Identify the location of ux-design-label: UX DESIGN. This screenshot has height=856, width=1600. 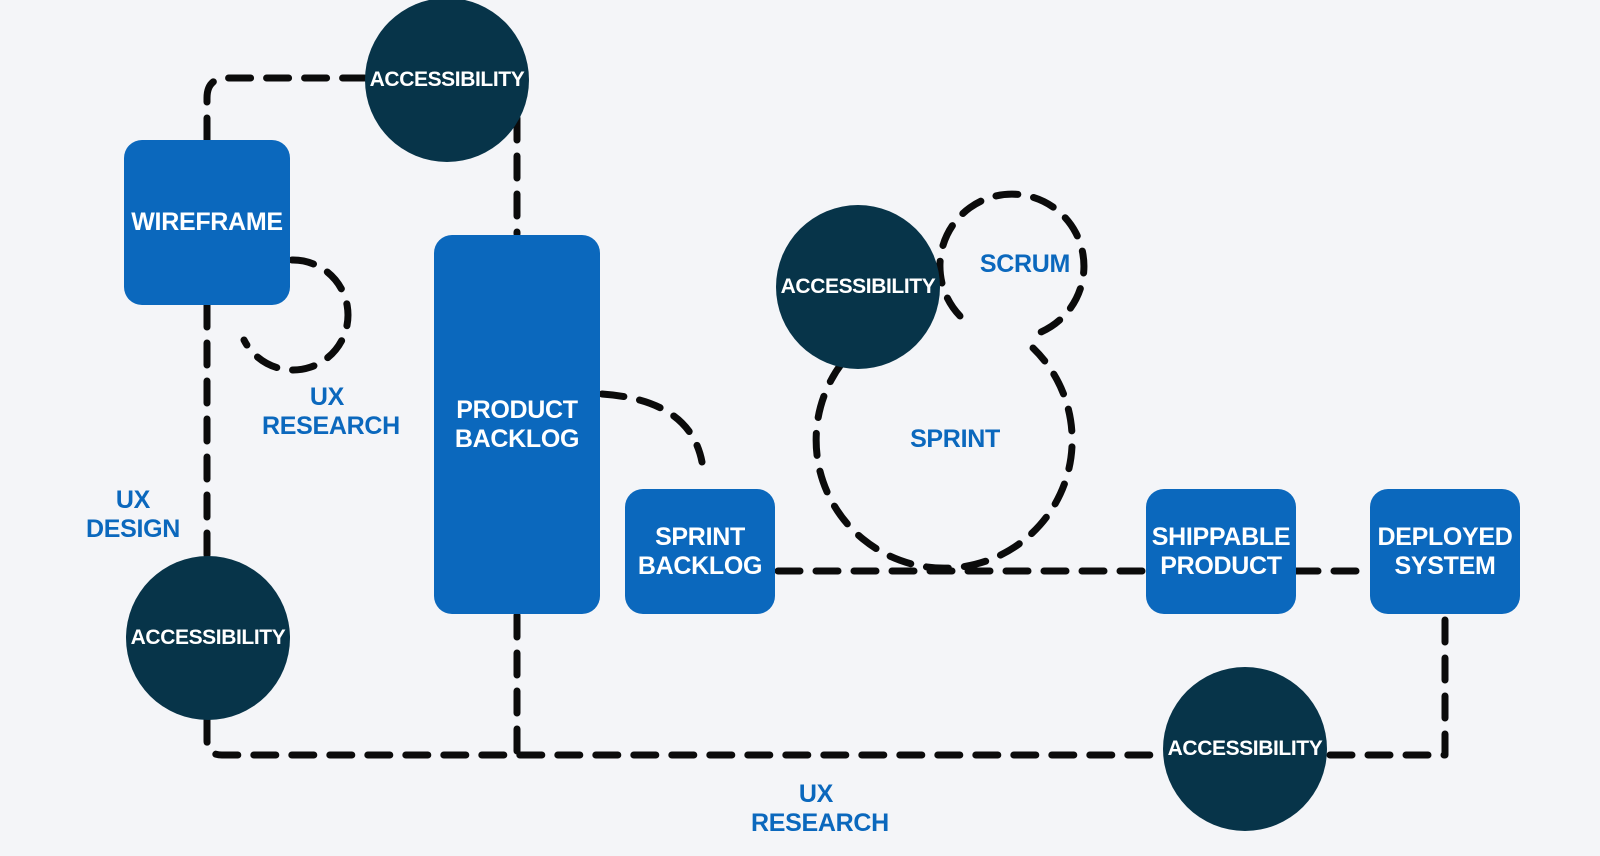
(133, 514).